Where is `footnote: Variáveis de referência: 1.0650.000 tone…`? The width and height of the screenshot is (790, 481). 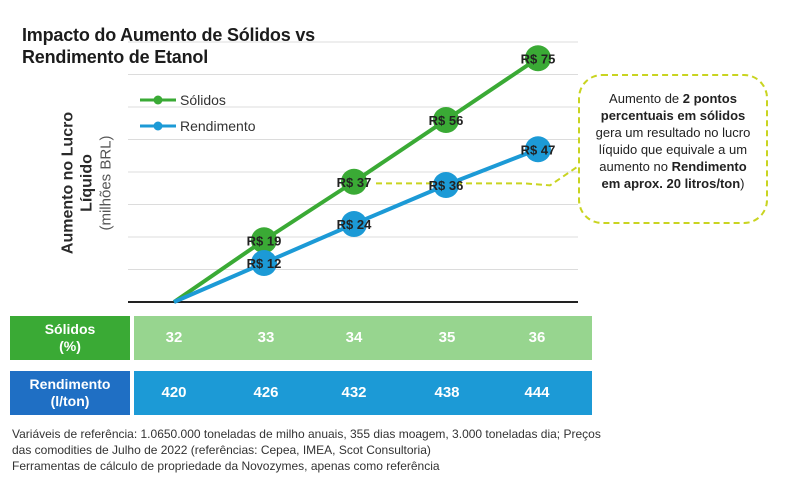
footnote: Variáveis de referência: 1.0650.000 tone… is located at coordinates (312, 450).